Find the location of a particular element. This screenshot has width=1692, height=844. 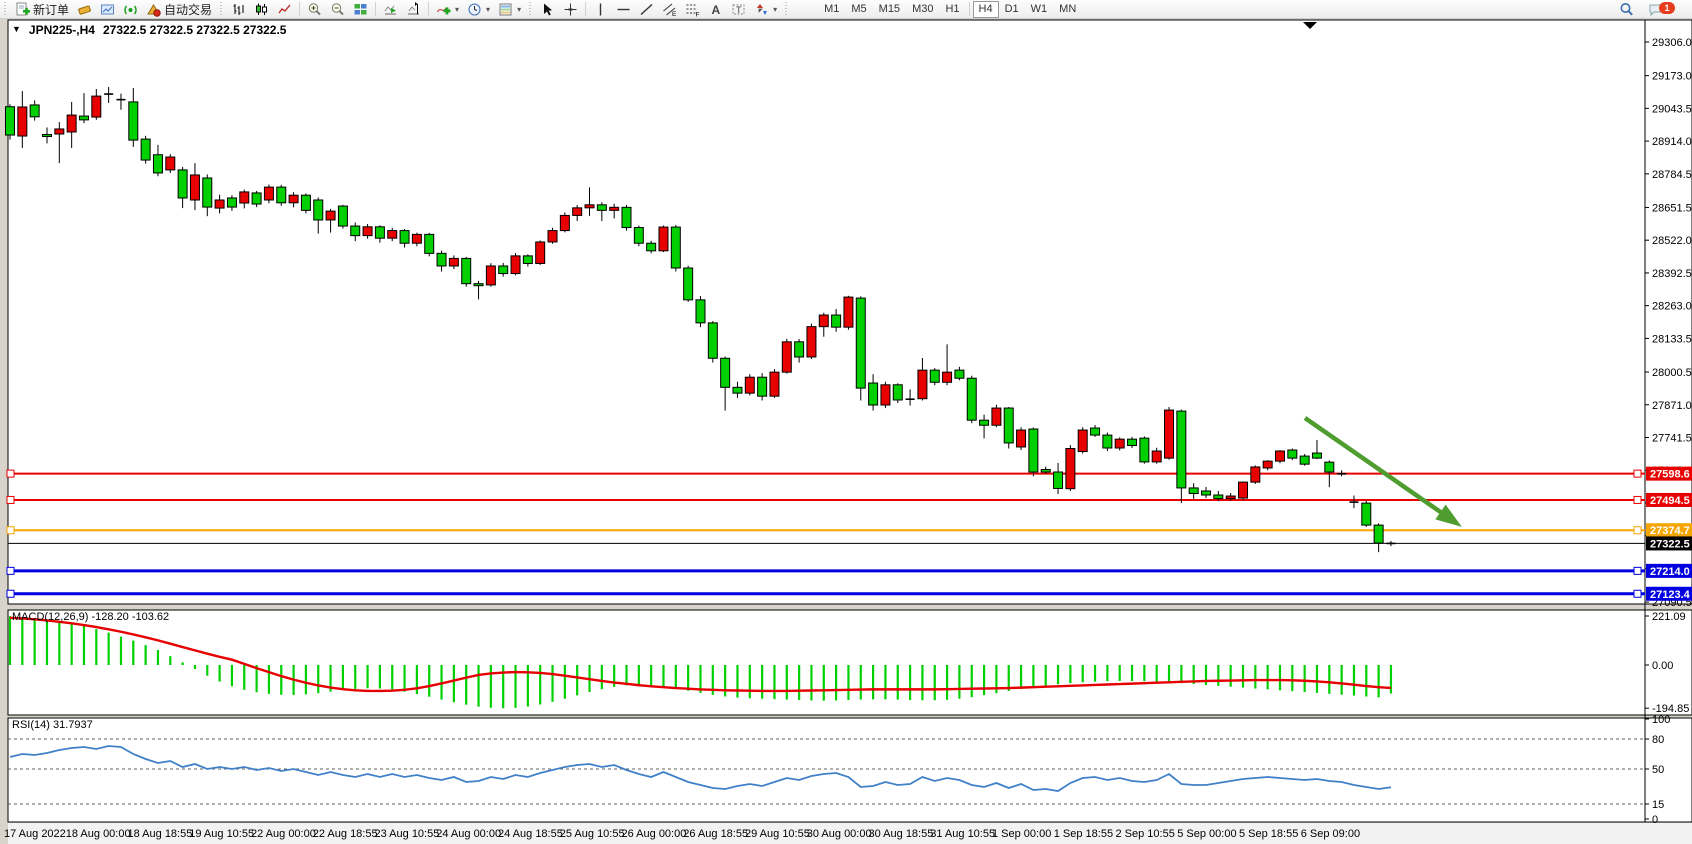

timeframe-h1-button: H1 is located at coordinates (952, 9).